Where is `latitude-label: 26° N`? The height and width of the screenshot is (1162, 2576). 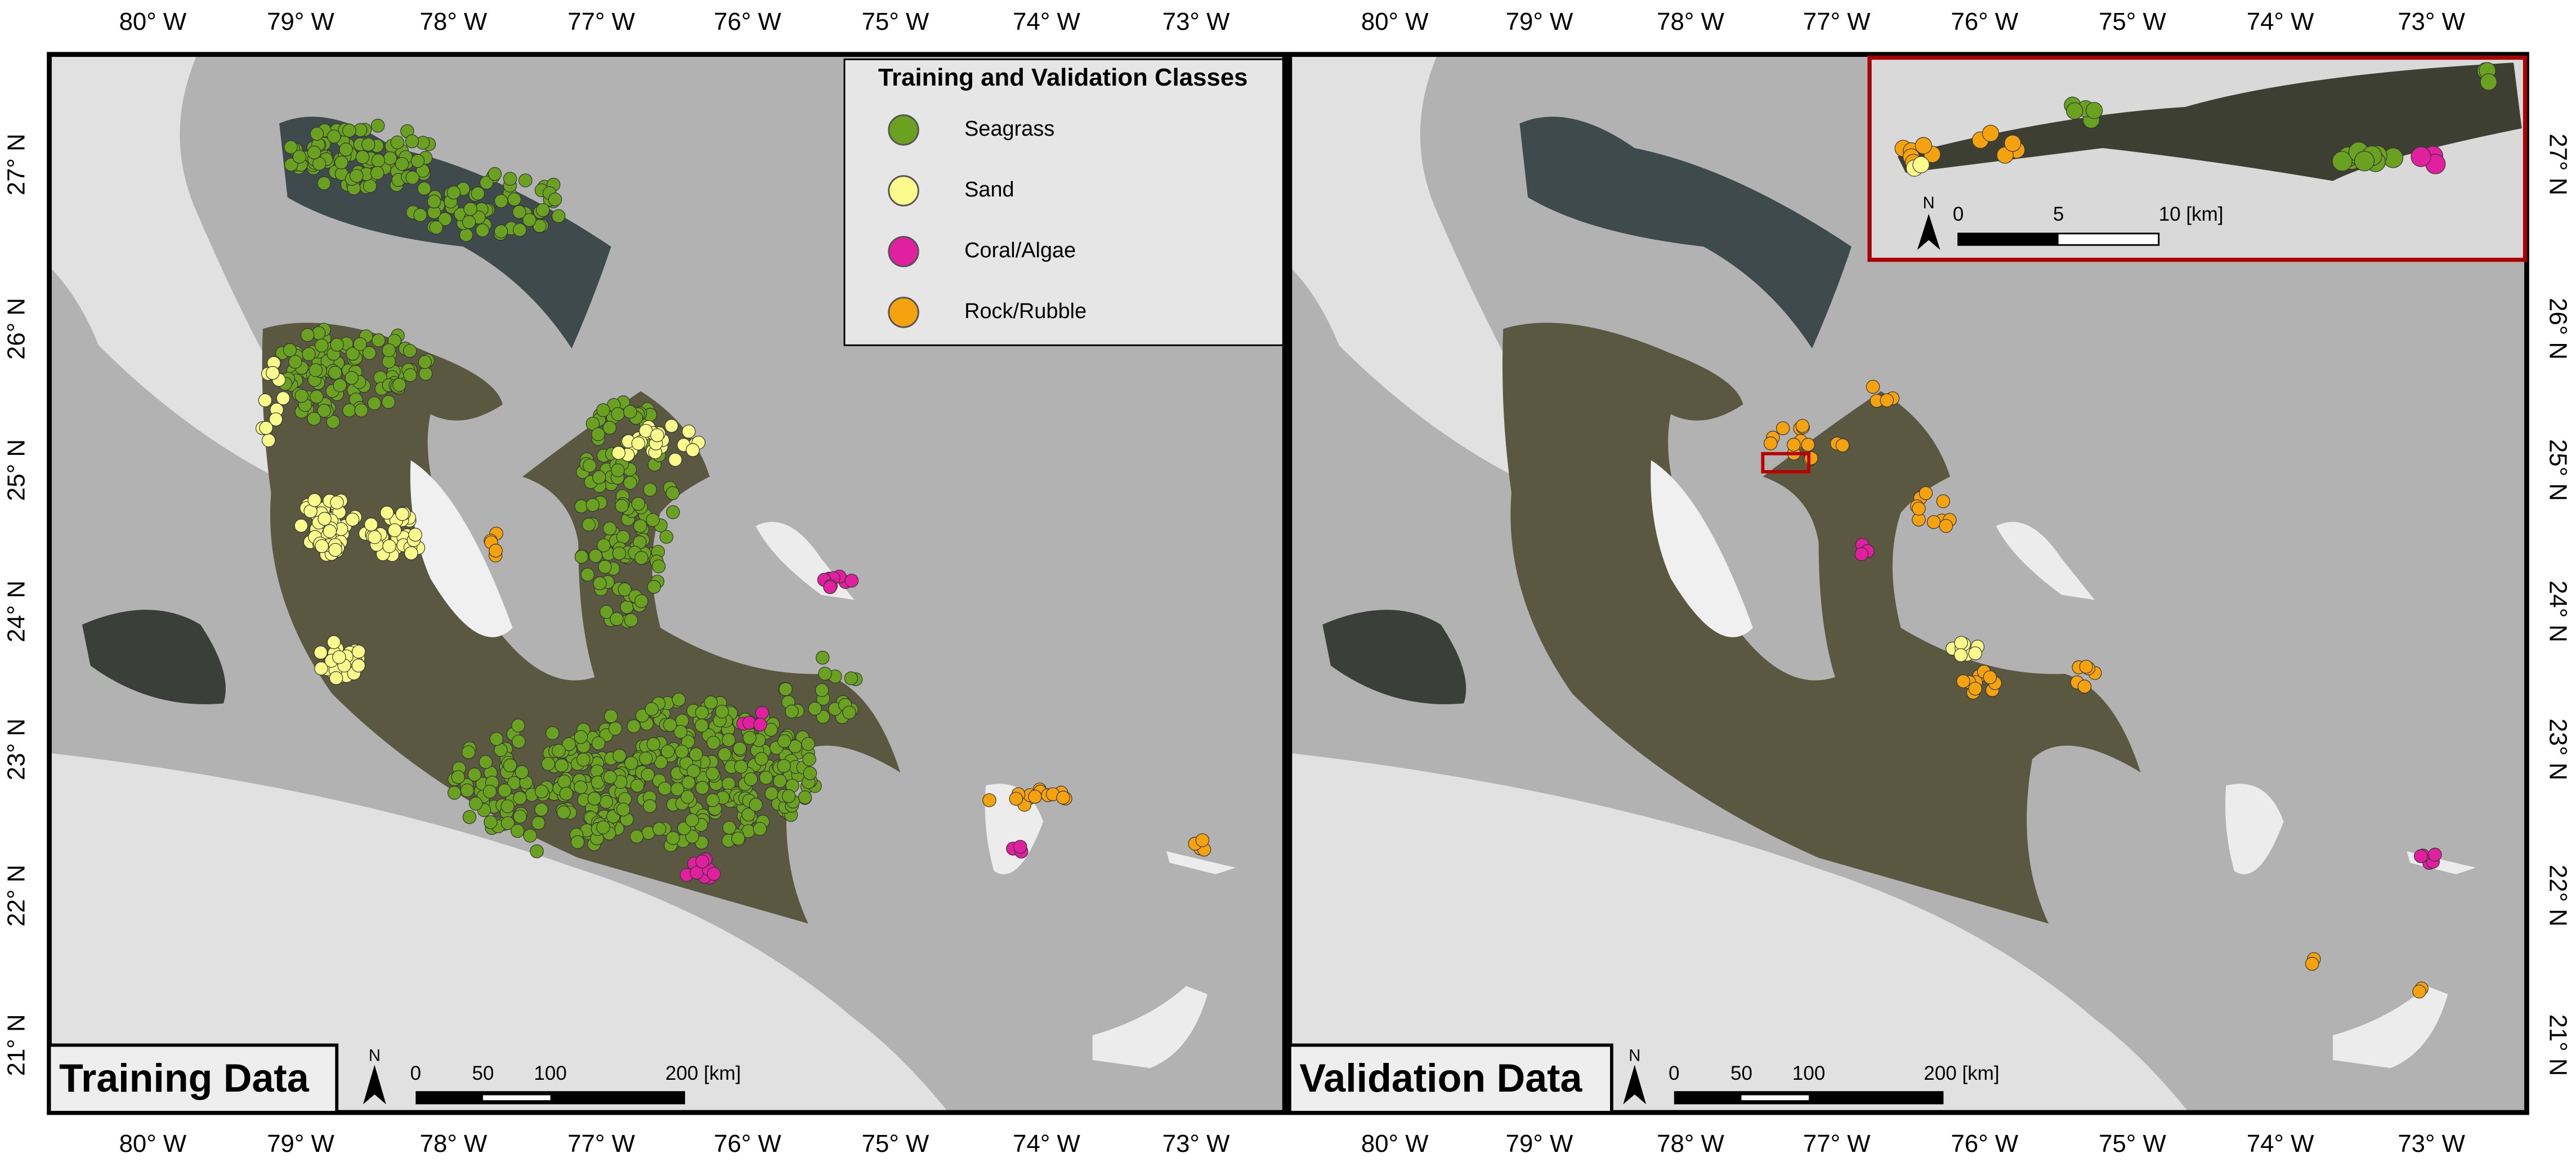 latitude-label: 26° N is located at coordinates (2557, 329).